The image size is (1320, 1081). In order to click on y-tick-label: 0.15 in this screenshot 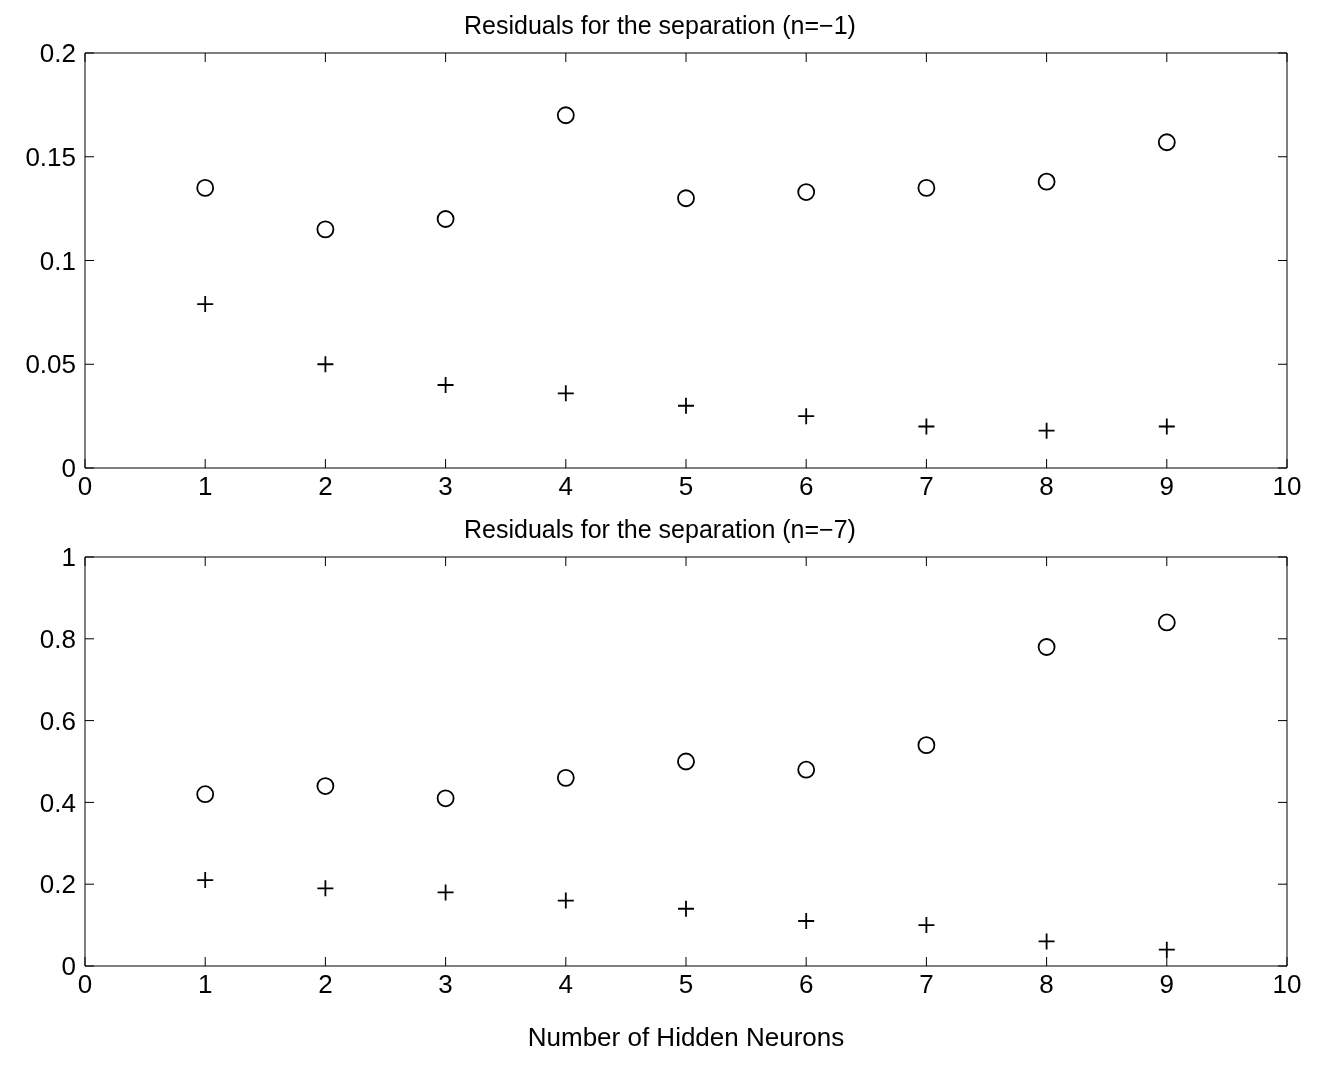, I will do `click(50, 156)`.